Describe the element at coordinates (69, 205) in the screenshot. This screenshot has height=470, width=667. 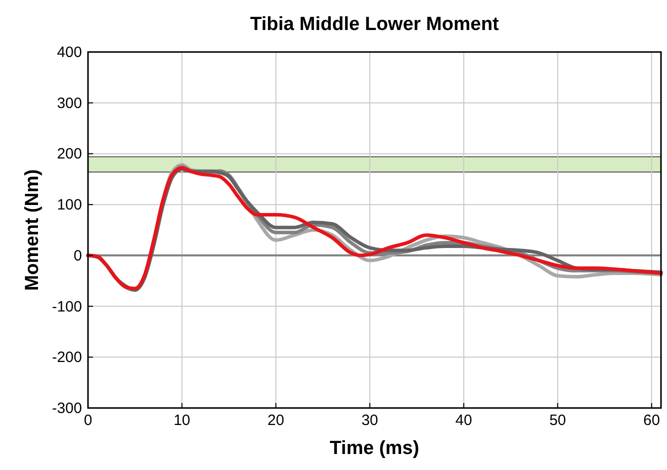
I see `y-tick-label: 100` at that location.